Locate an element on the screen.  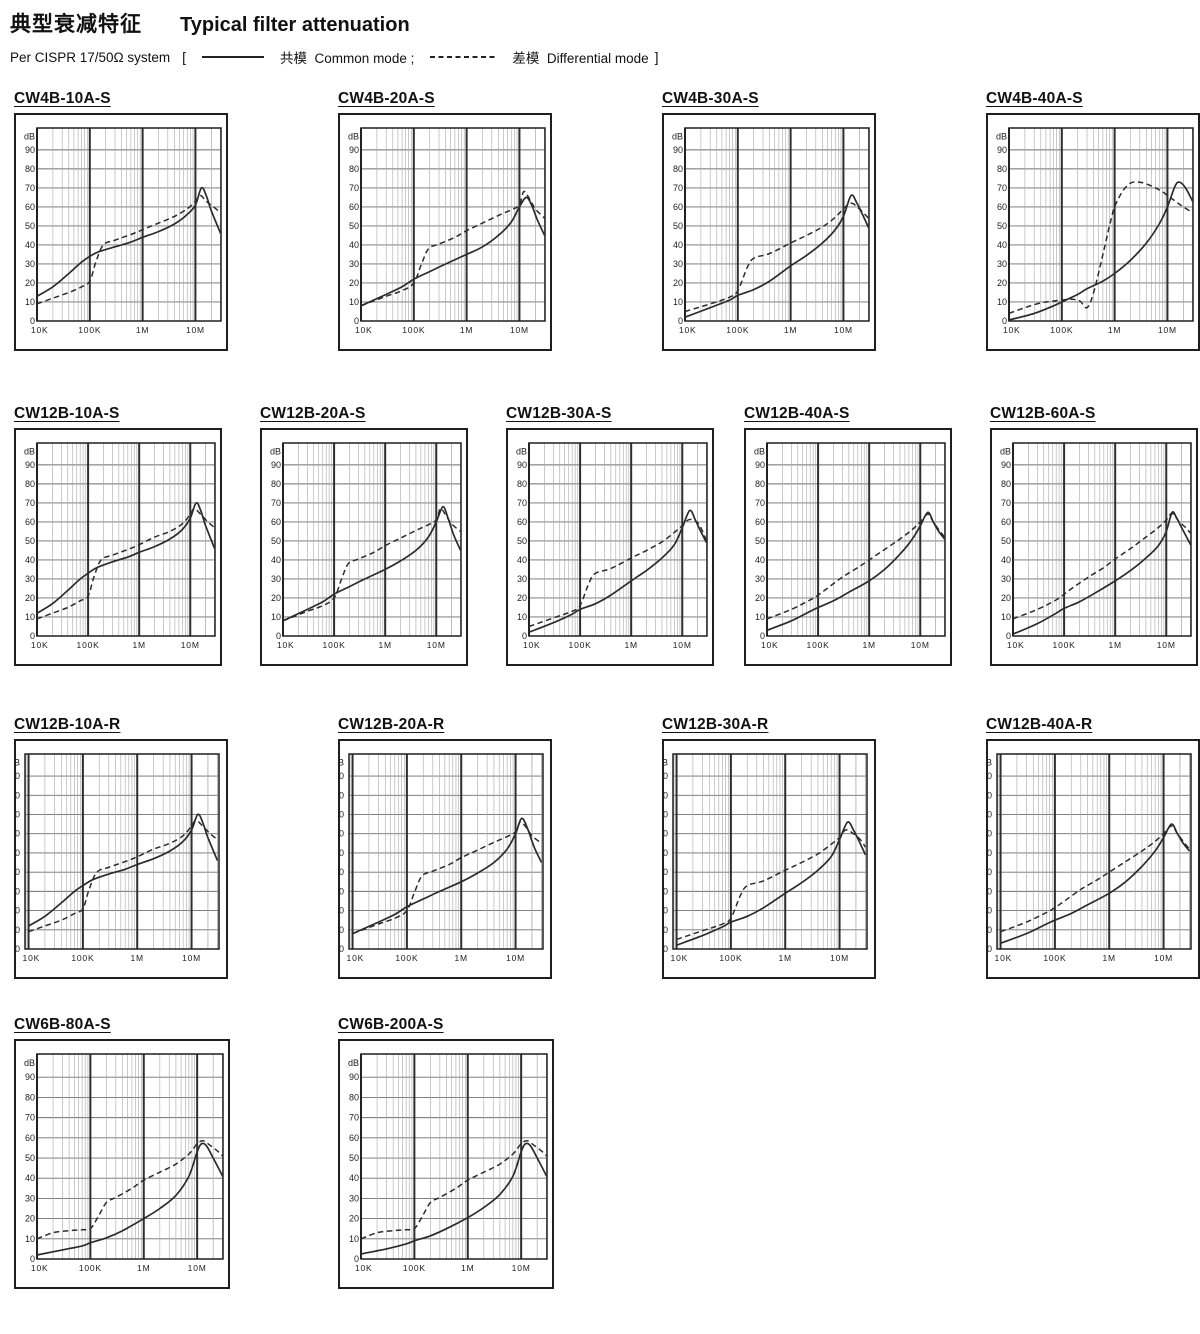
common-mode-label: 共模 Common mode ; is located at coordinates (347, 58).